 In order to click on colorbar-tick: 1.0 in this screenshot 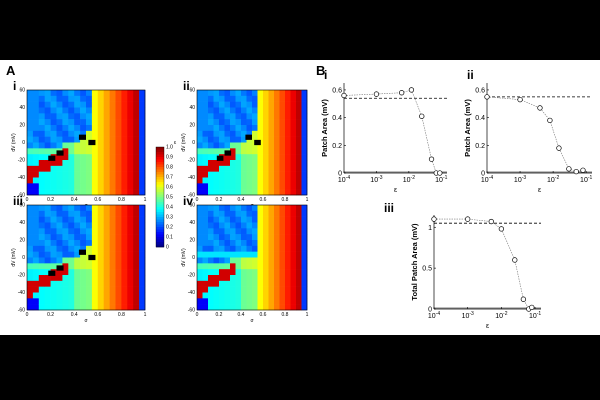, I will do `click(169, 148)`.